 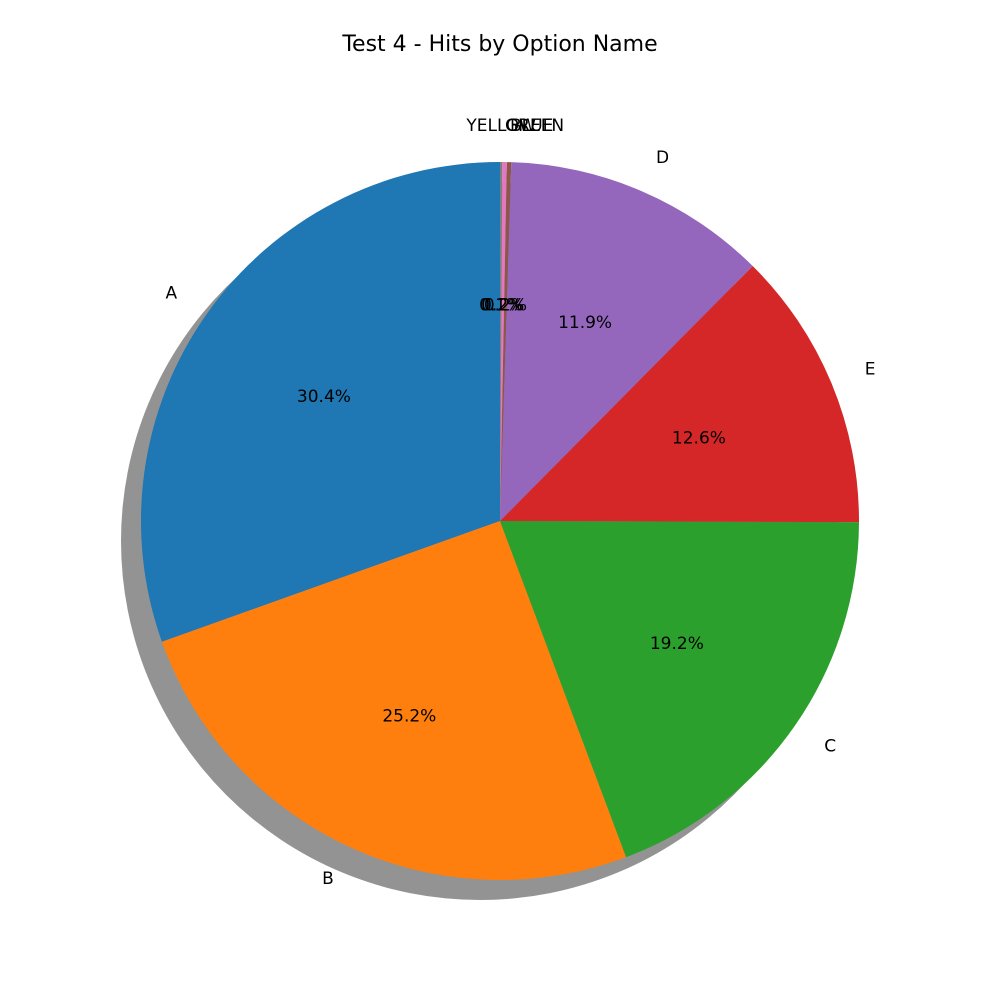 I want to click on percent-label: 30.4%, so click(x=324, y=397).